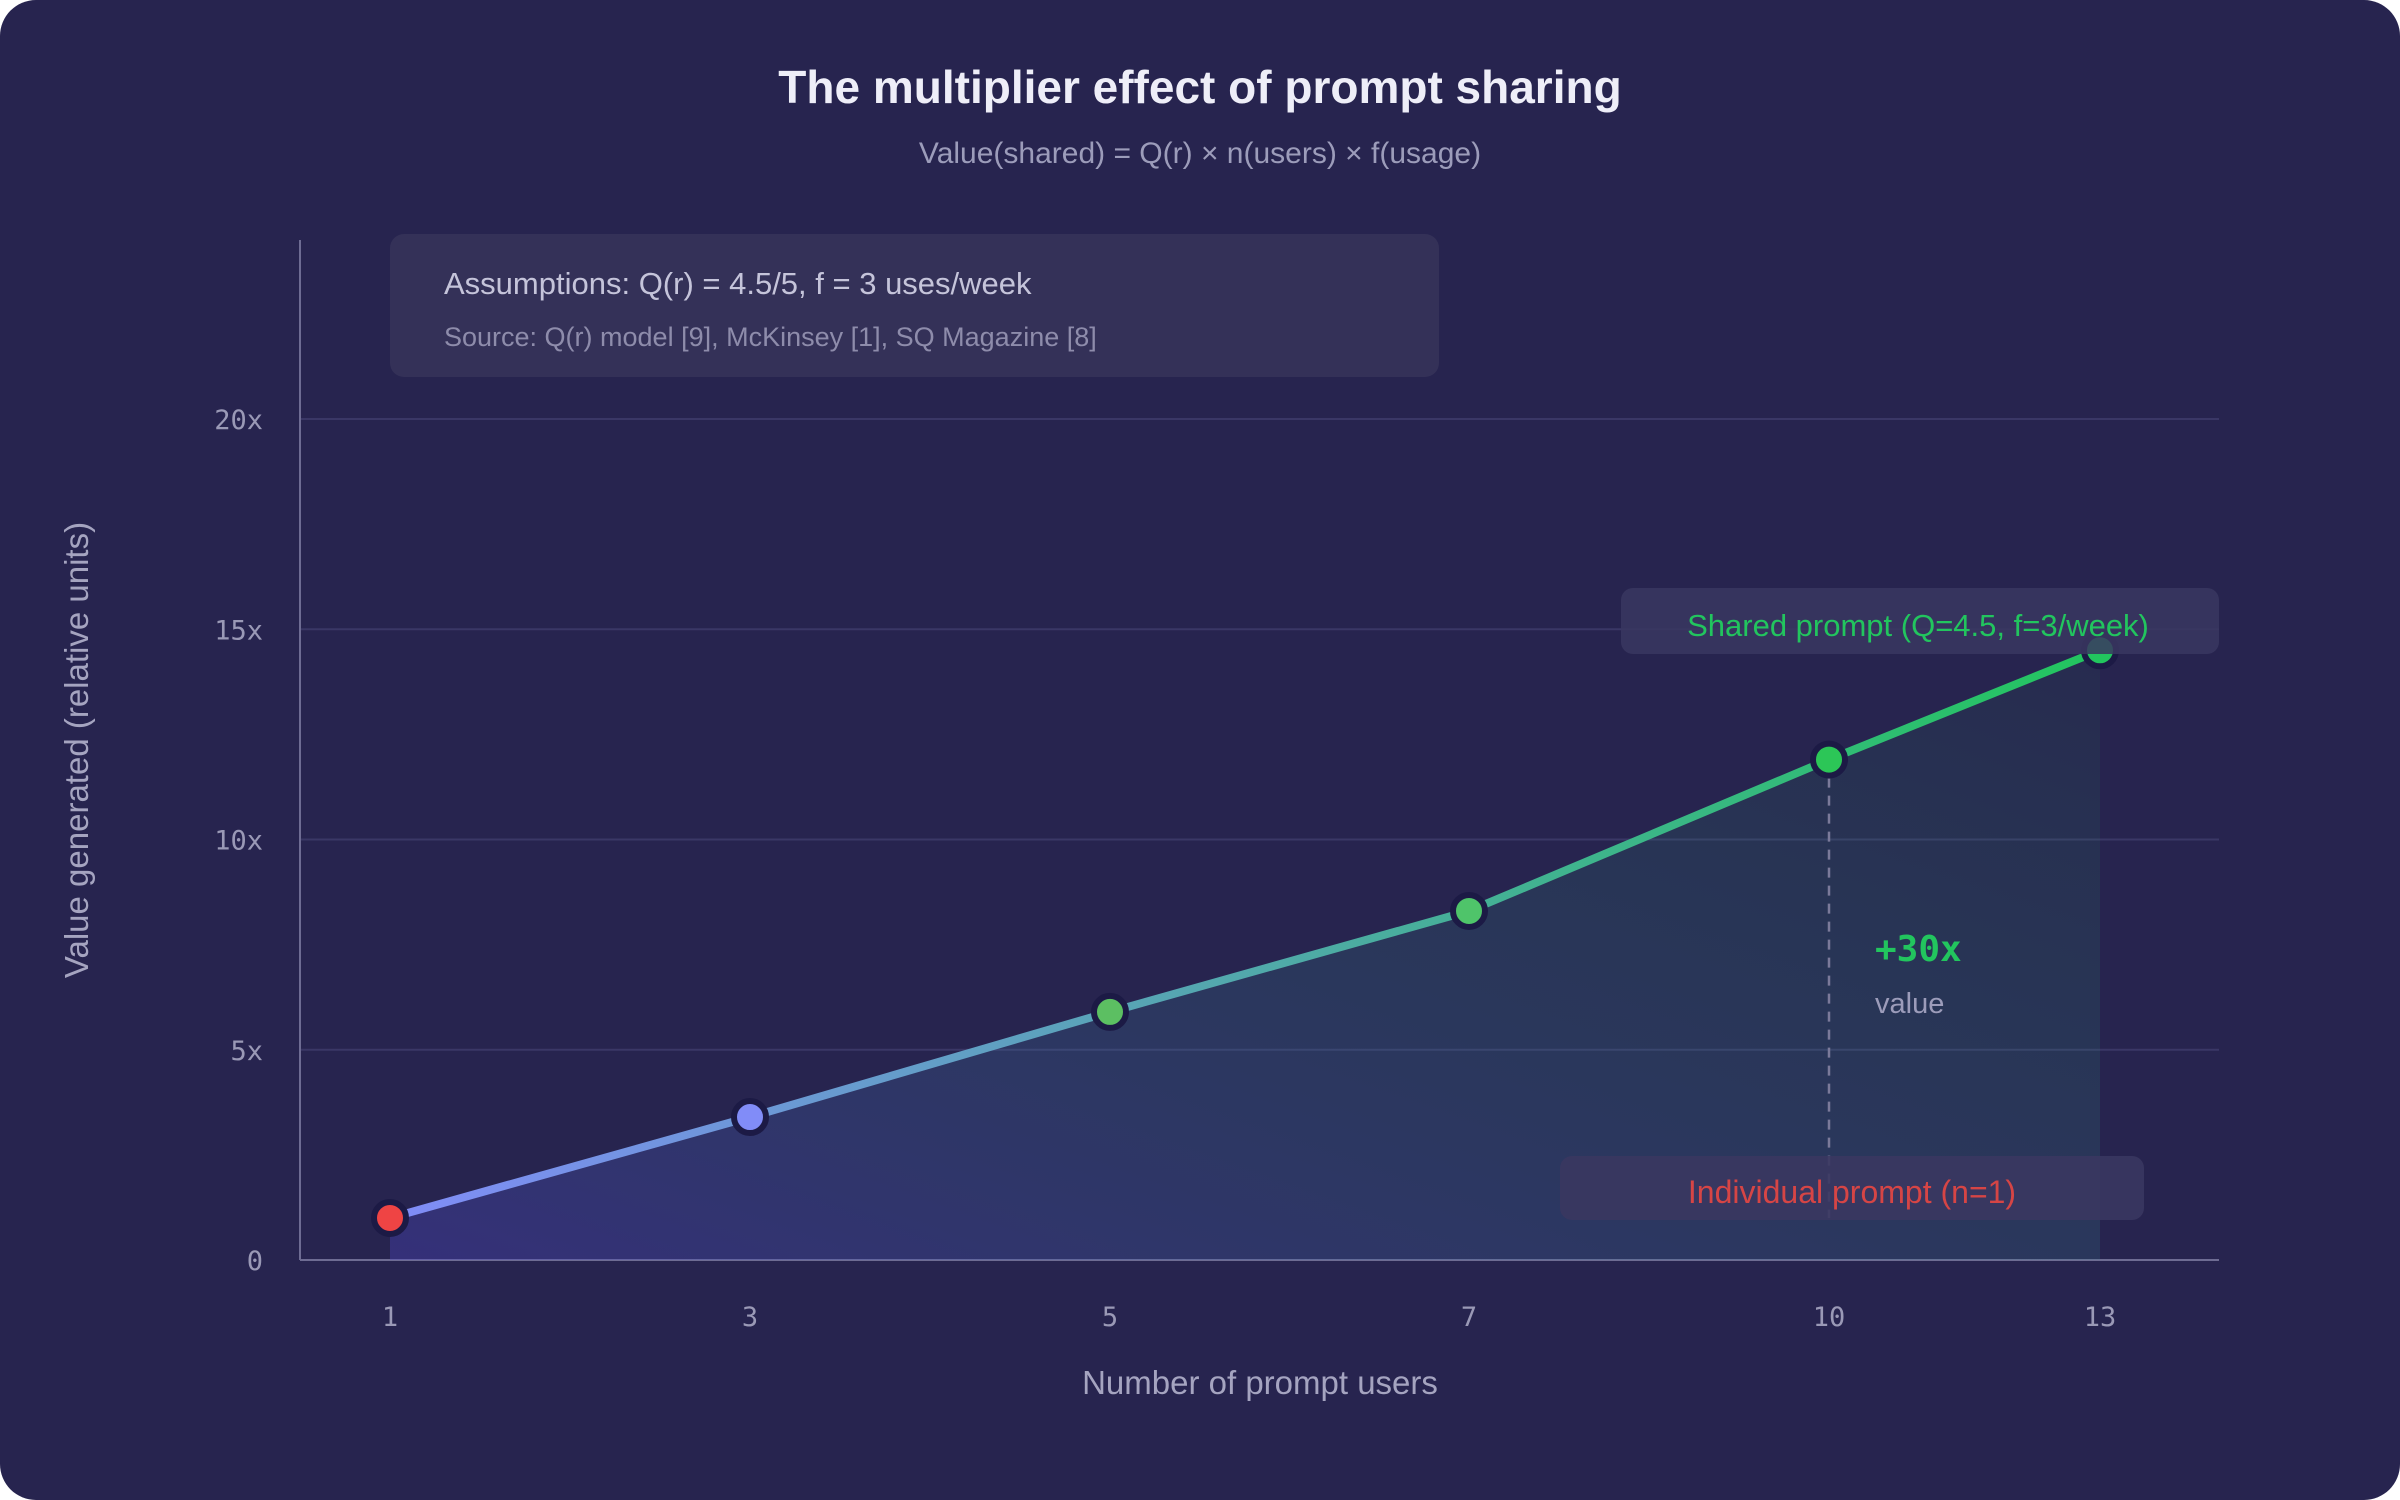 Image resolution: width=2400 pixels, height=1500 pixels. I want to click on x-tick-label: 5, so click(1110, 1317).